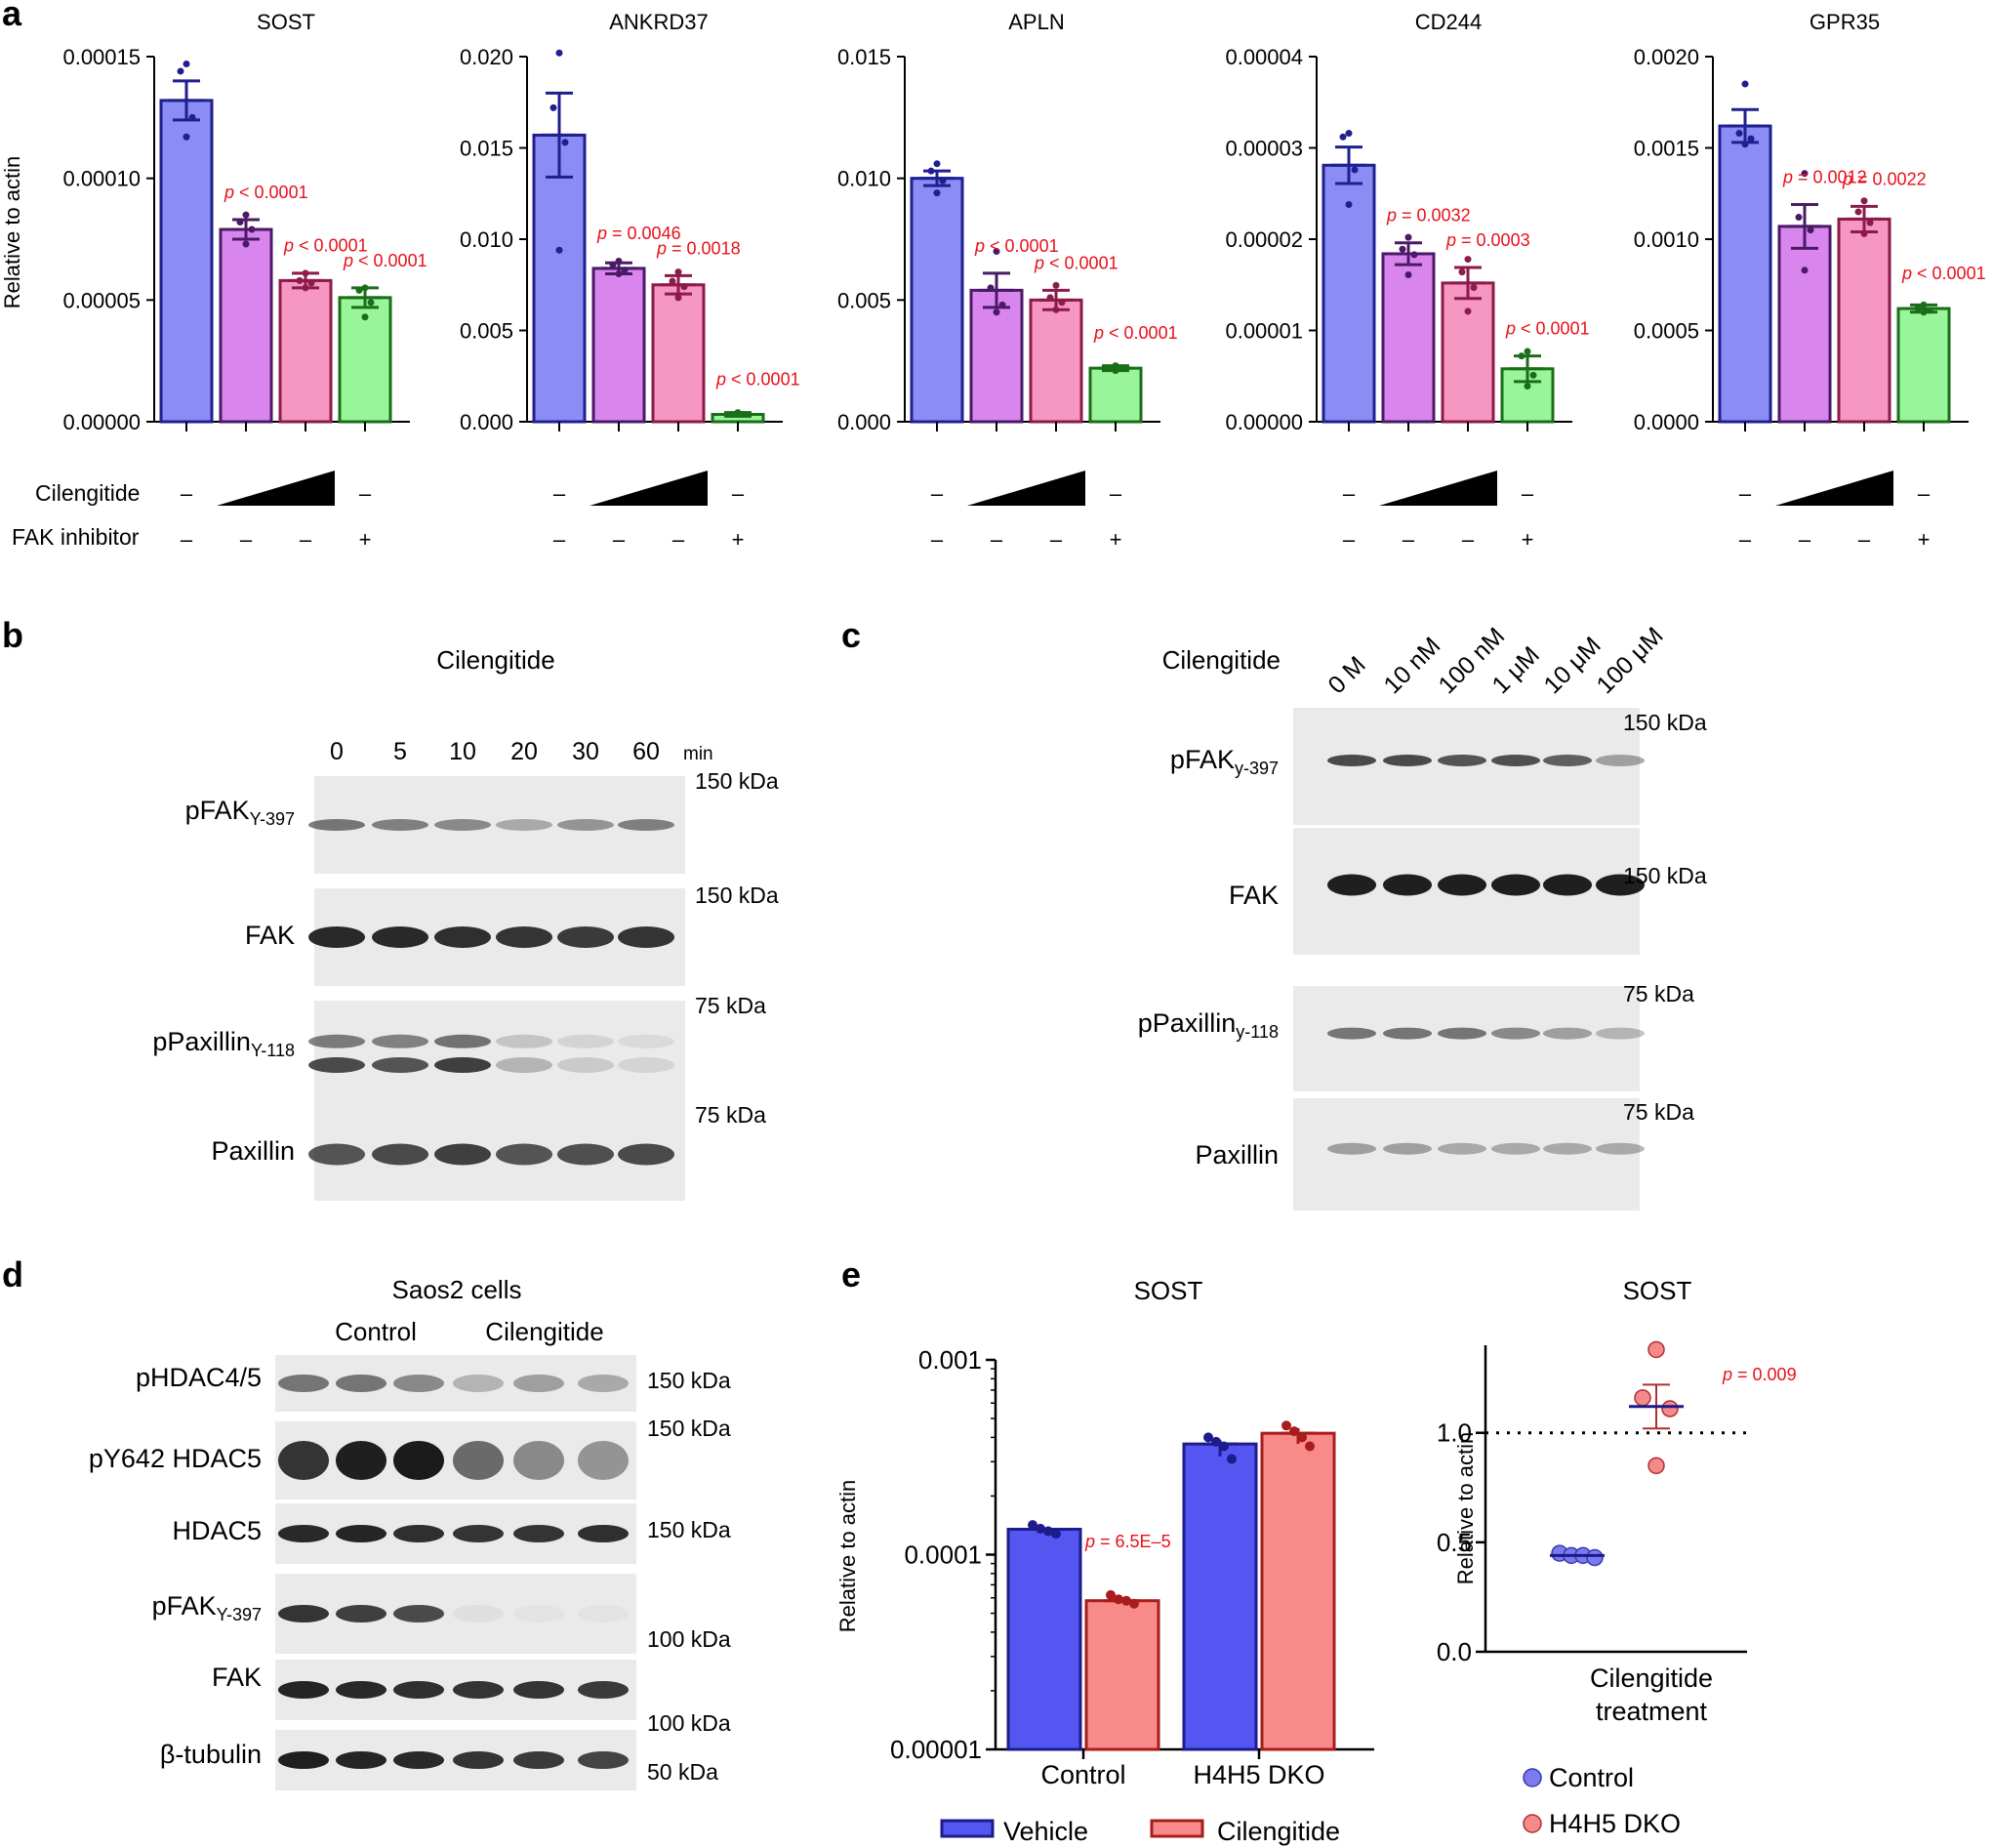 This screenshot has height=1848, width=1993. Describe the element at coordinates (864, 422) in the screenshot. I see `y-tick-label: 0.000` at that location.